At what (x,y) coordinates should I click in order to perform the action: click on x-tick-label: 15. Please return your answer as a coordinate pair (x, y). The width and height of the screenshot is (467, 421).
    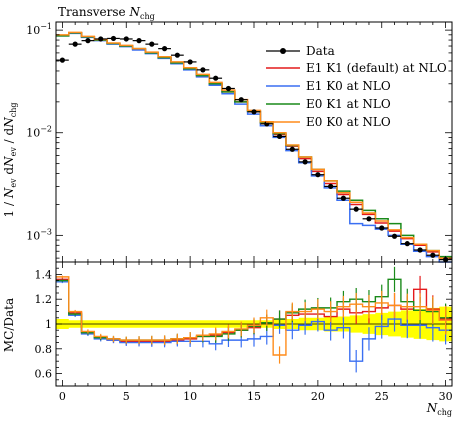
    Looking at the image, I should click on (254, 396).